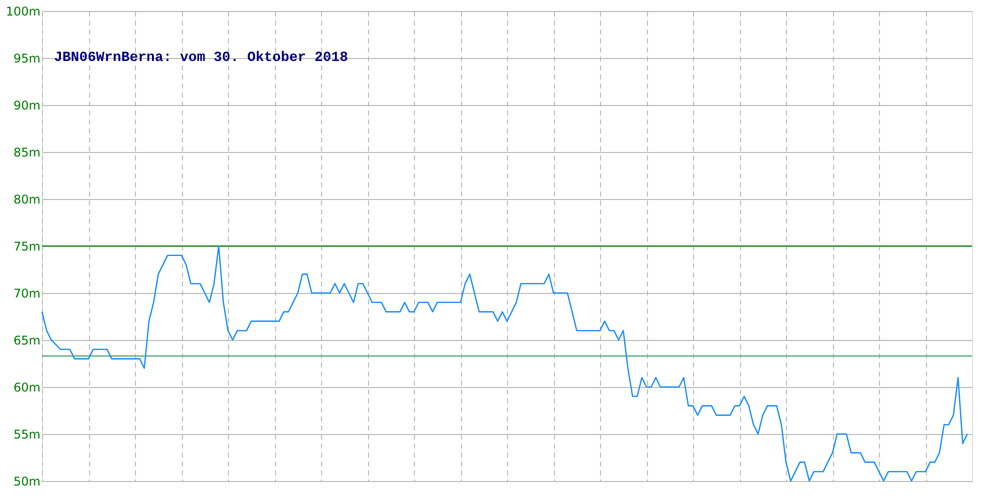 The height and width of the screenshot is (500, 1000). What do you see at coordinates (27, 199) in the screenshot?
I see `y-tick-label: 80m` at bounding box center [27, 199].